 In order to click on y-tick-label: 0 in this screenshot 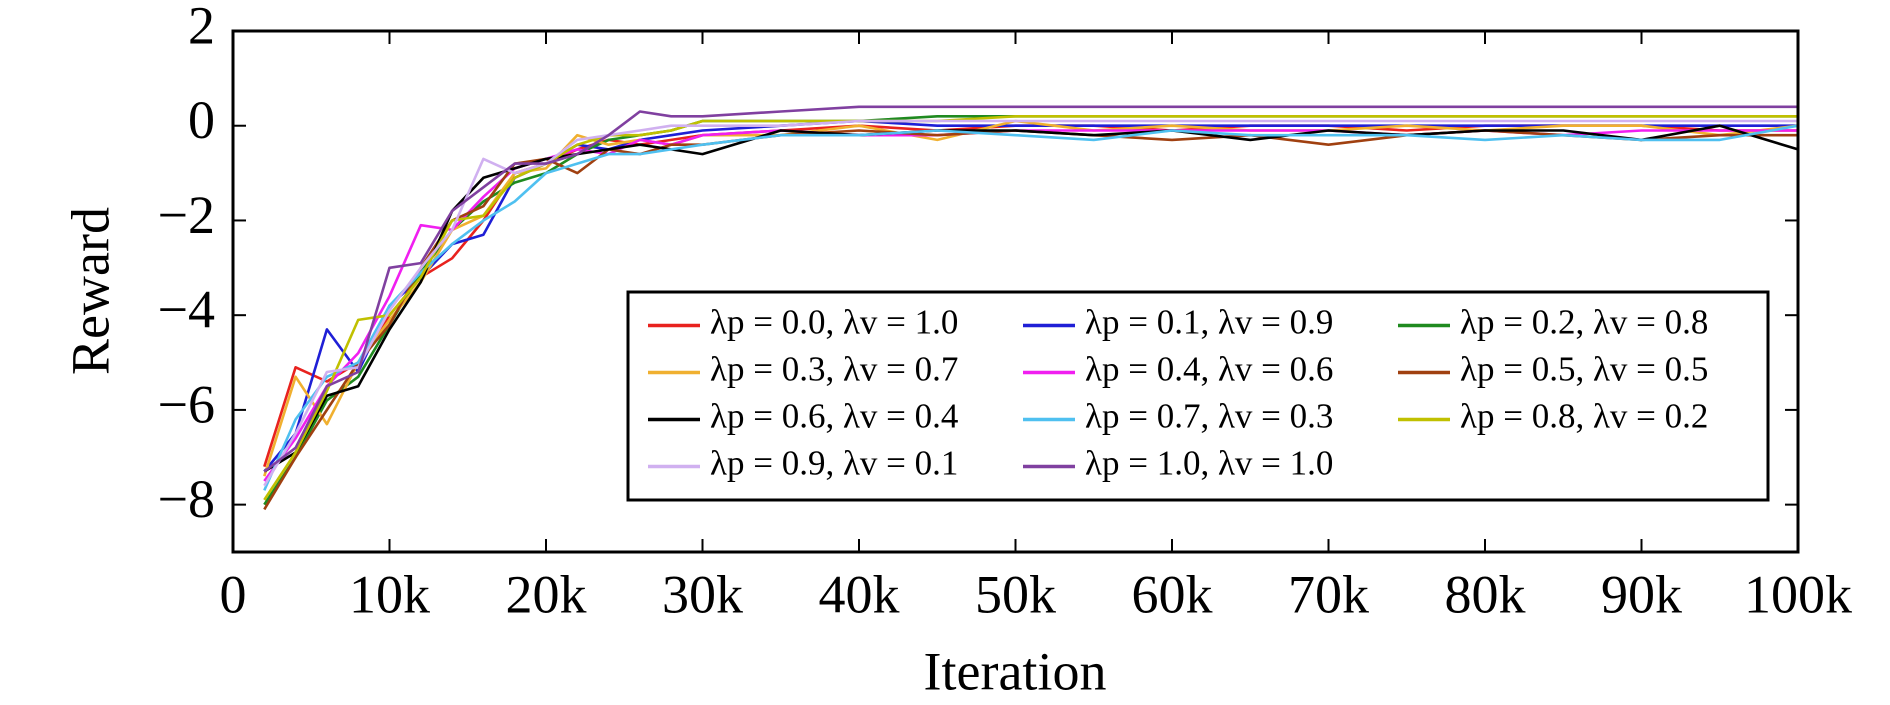, I will do `click(201, 120)`.